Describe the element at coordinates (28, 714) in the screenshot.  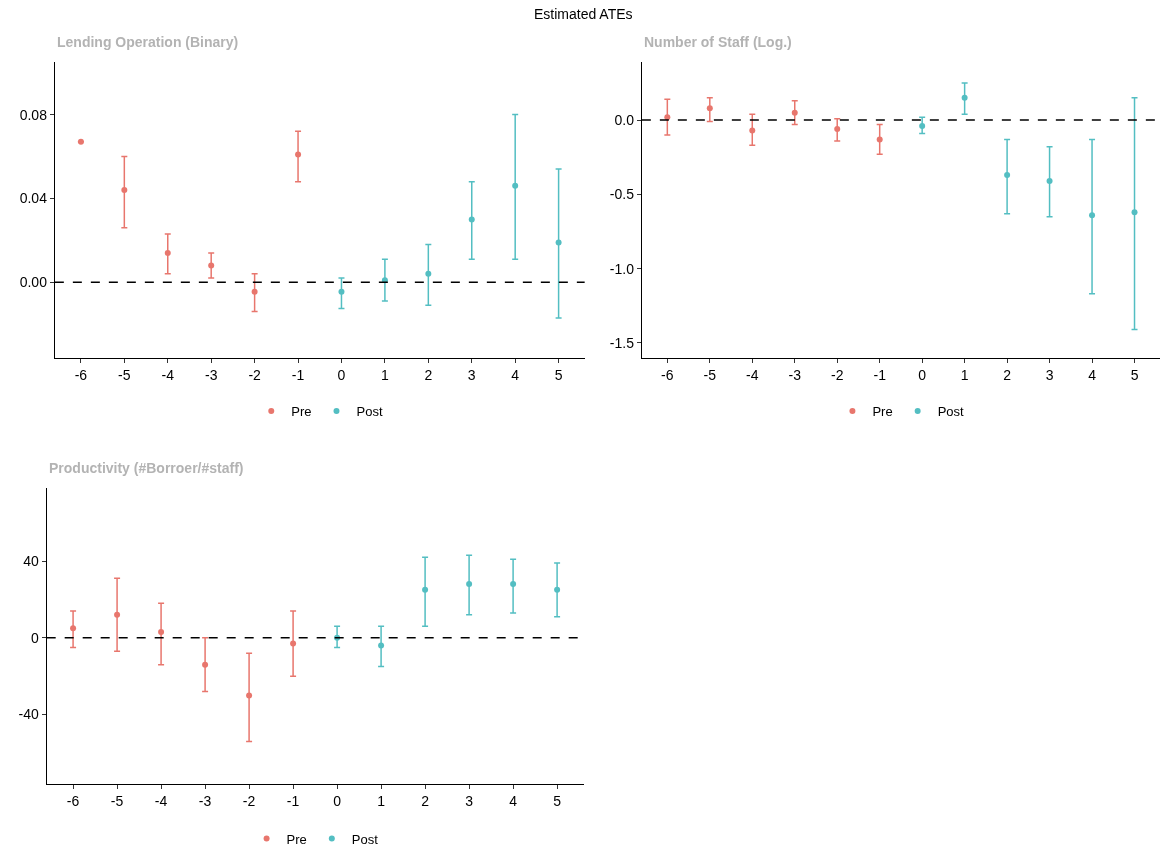
I see `y-tick-label: -40` at that location.